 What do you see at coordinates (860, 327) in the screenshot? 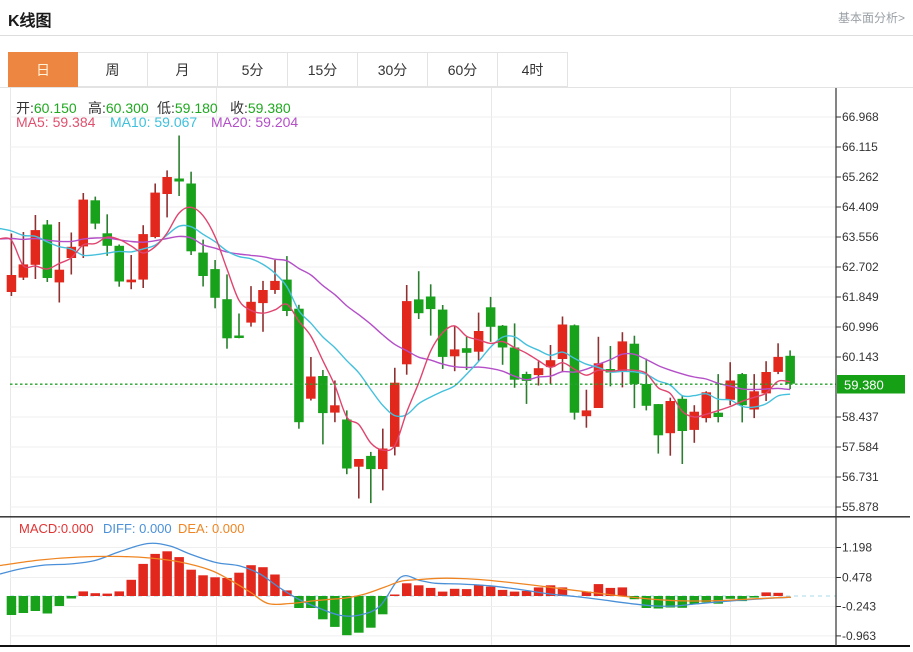
I see `svg-text: 60.996` at bounding box center [860, 327].